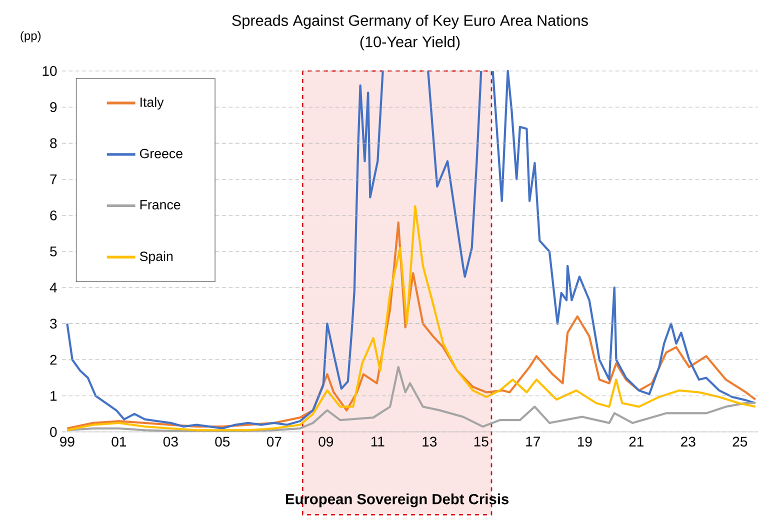  Describe the element at coordinates (53, 251) in the screenshot. I see `y-tick-label: 5` at that location.